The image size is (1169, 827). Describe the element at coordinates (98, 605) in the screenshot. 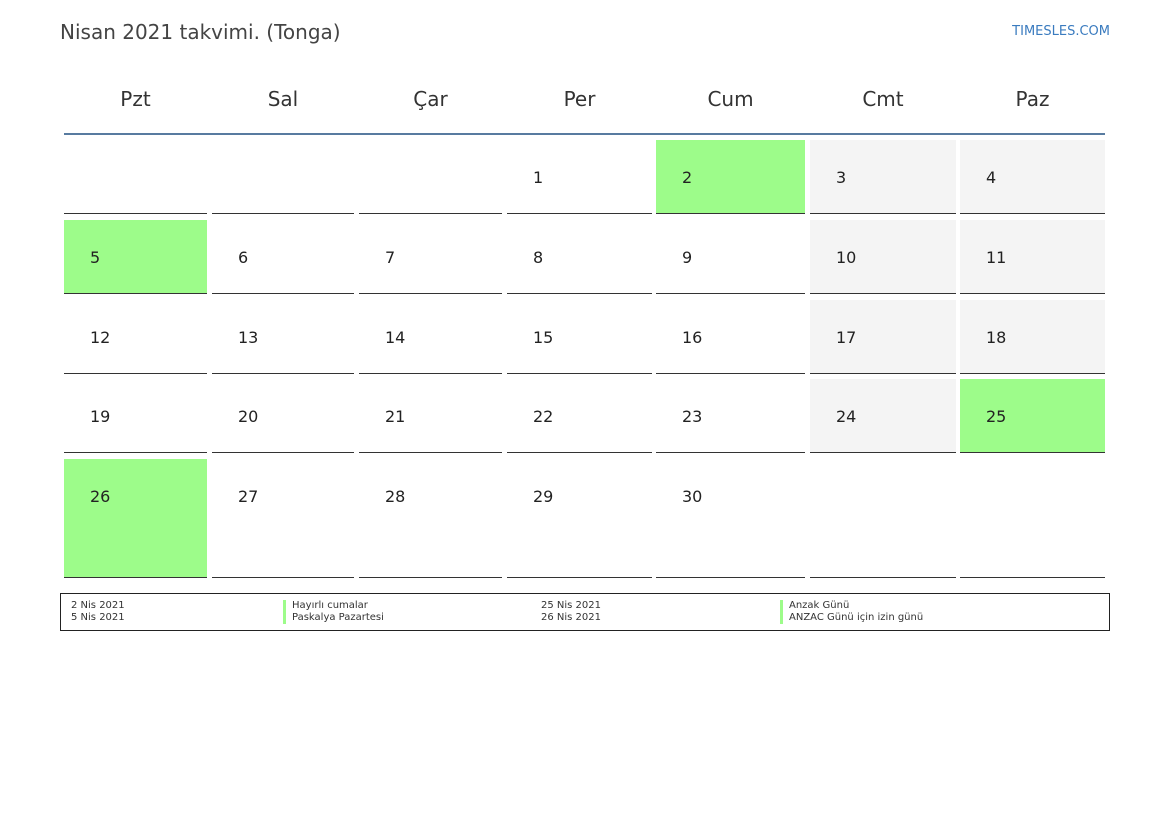

I see `legend-date: 2 Nis 2021` at that location.